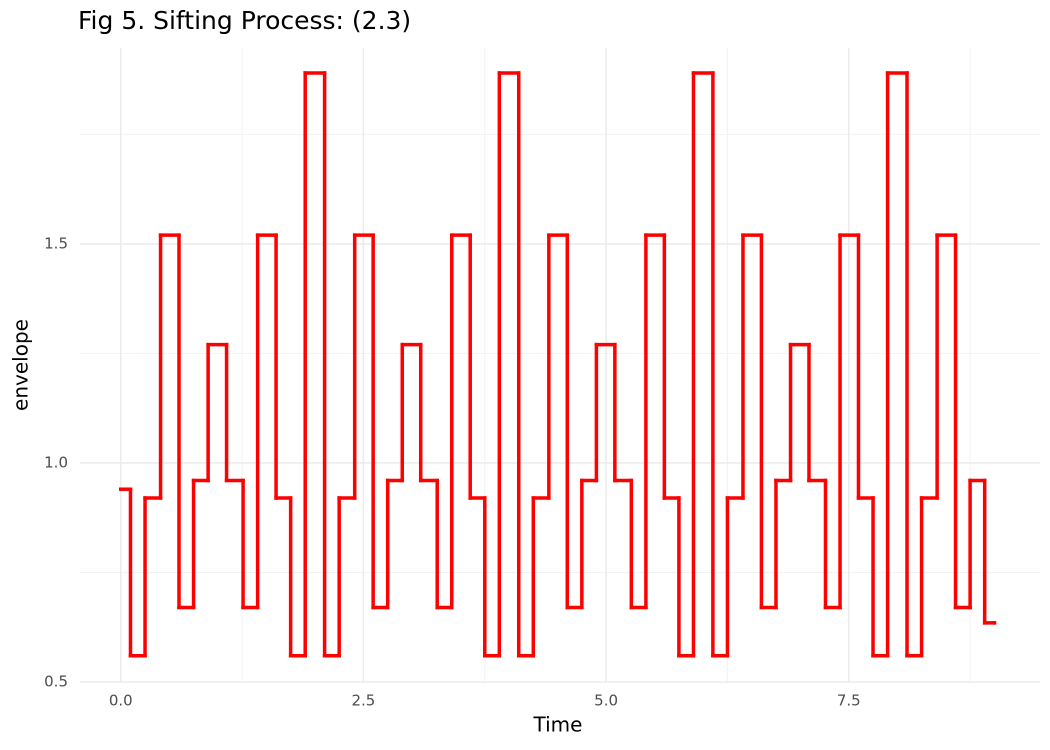  Describe the element at coordinates (56, 682) in the screenshot. I see `y-tick-label: 0.5` at that location.